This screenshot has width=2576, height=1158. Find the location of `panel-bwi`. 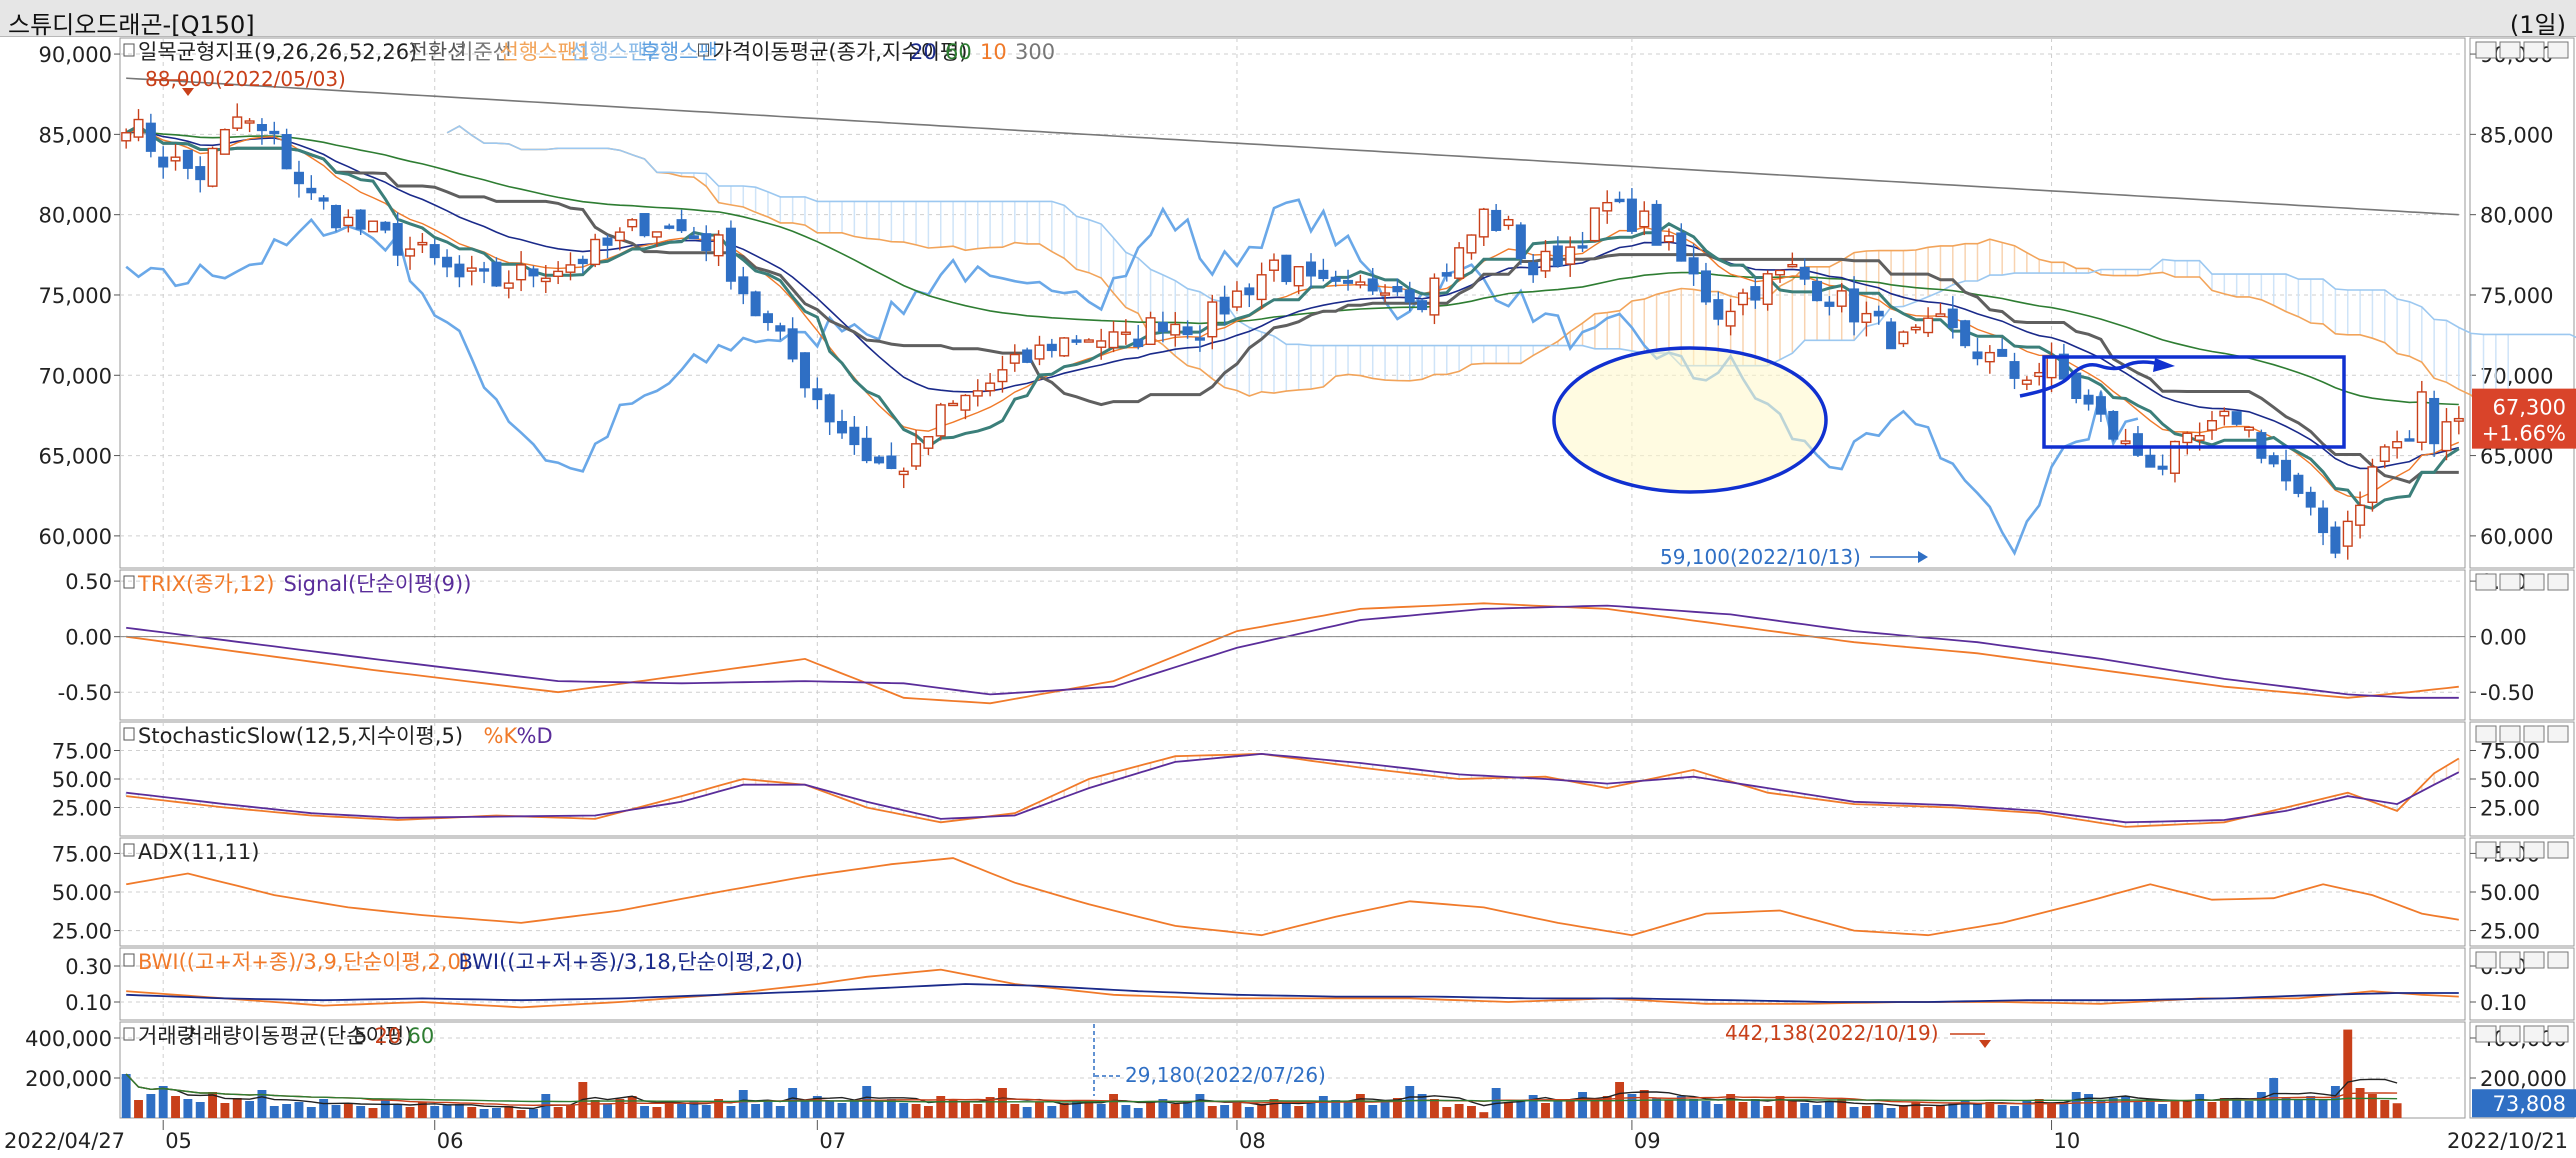

panel-bwi is located at coordinates (1292, 984).